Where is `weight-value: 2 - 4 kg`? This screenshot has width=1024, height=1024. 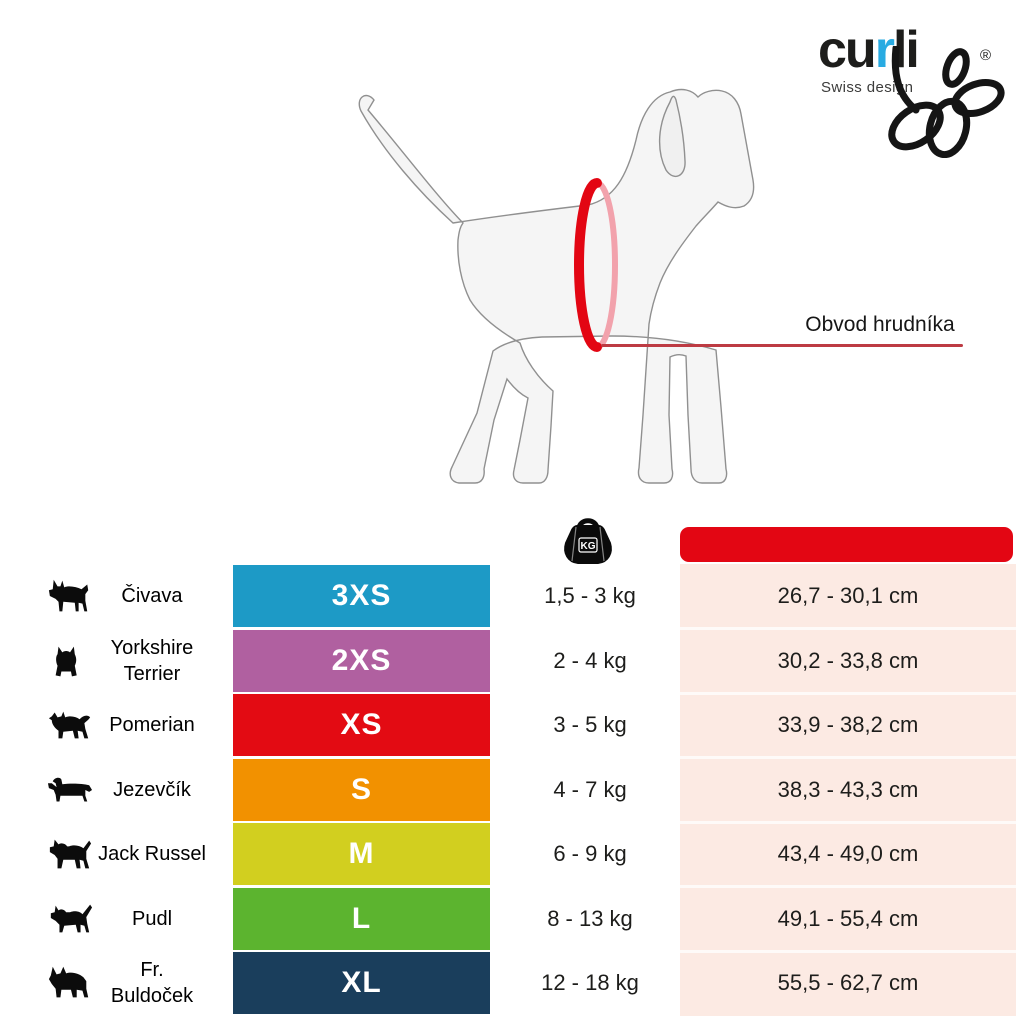 weight-value: 2 - 4 kg is located at coordinates (590, 660).